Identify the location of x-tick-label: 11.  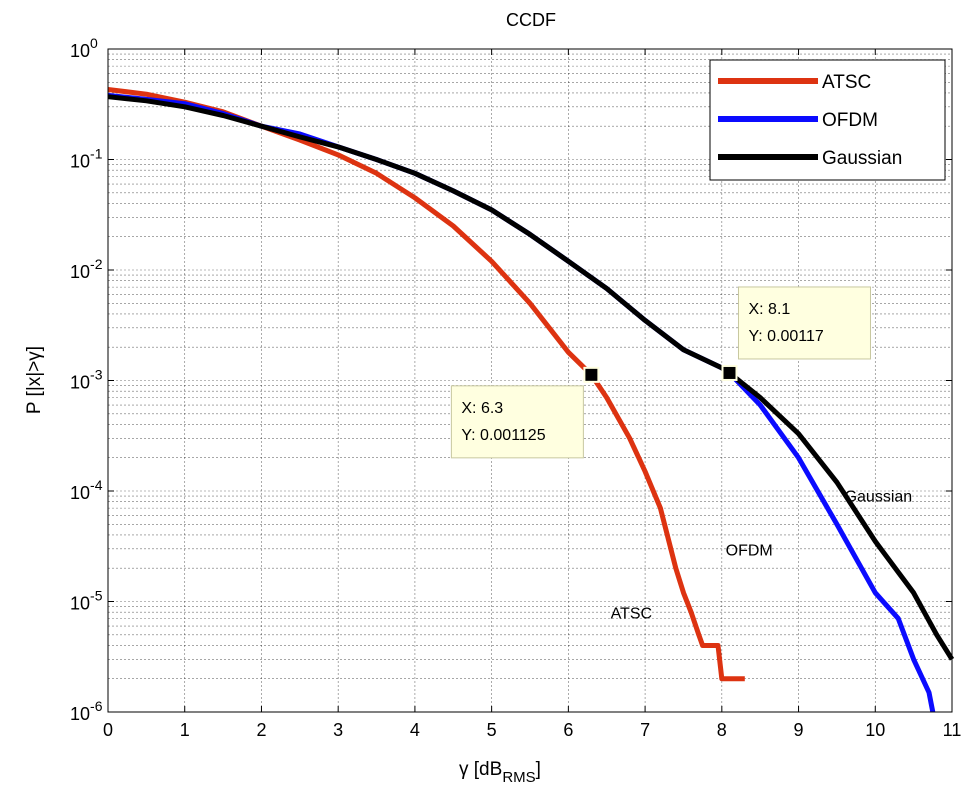
(952, 730).